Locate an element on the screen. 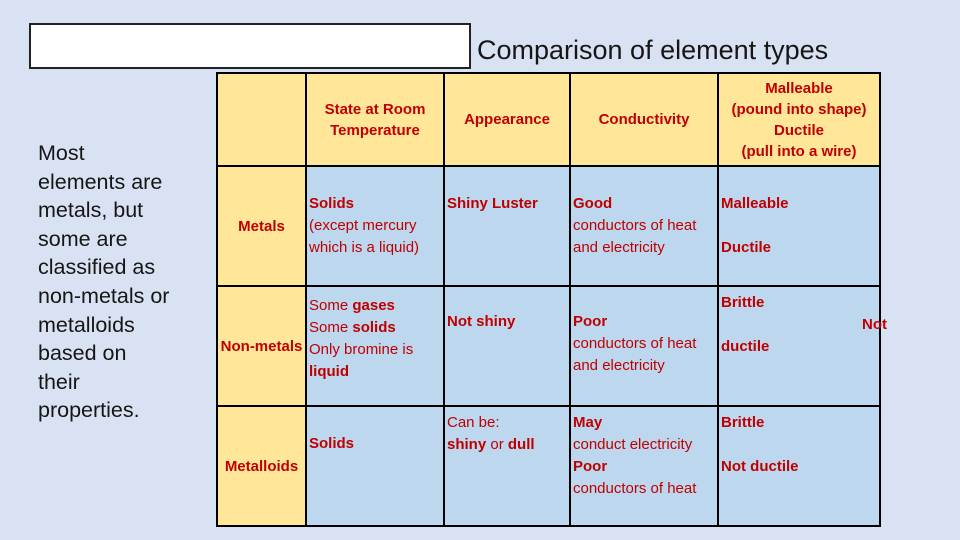 The width and height of the screenshot is (960, 540). cell-line: liquid is located at coordinates (329, 371).